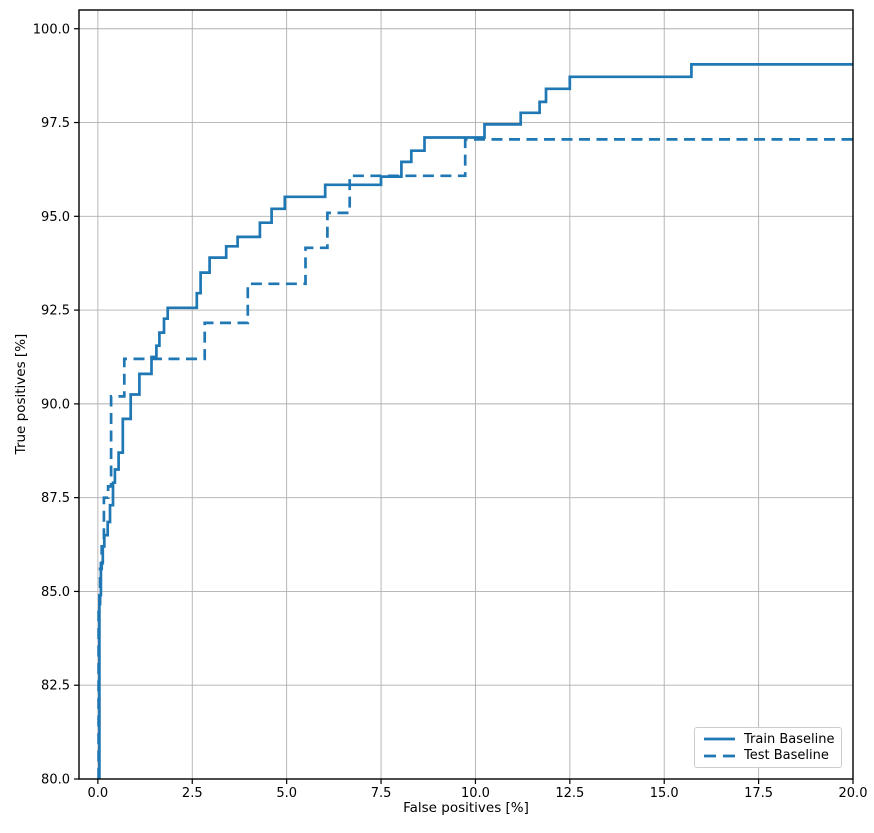 The height and width of the screenshot is (833, 874). I want to click on legend-item-train: Train Baseline, so click(769, 739).